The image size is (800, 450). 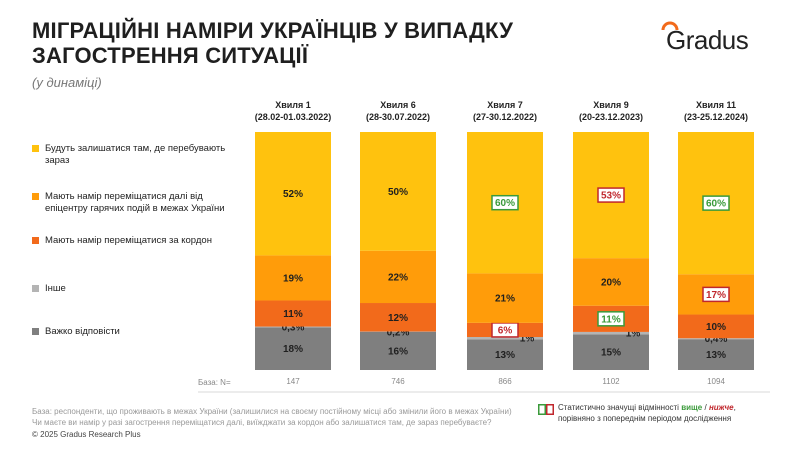 I want to click on value-label-move_inside: 21%, so click(x=505, y=299).